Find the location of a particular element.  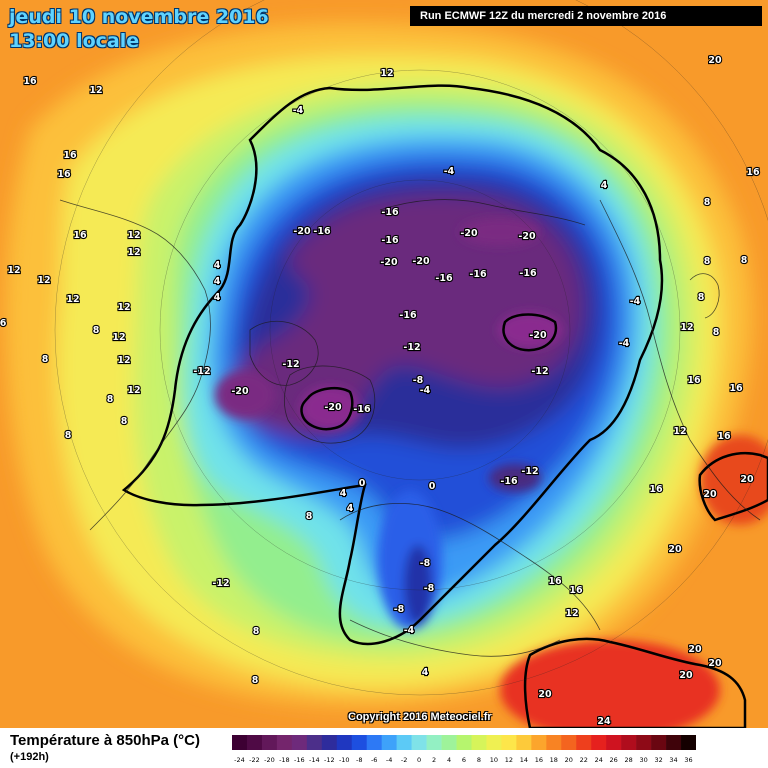

cold-pocket-europe is located at coordinates (515, 478).